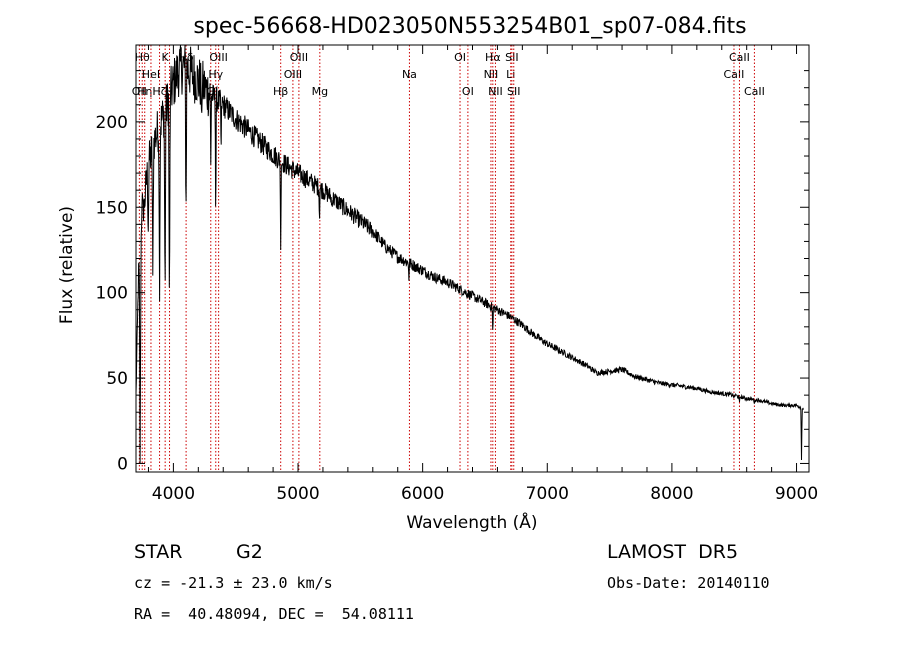 Image resolution: width=900 pixels, height=649 pixels. What do you see at coordinates (166, 57) in the screenshot?
I see `marker-label: K` at bounding box center [166, 57].